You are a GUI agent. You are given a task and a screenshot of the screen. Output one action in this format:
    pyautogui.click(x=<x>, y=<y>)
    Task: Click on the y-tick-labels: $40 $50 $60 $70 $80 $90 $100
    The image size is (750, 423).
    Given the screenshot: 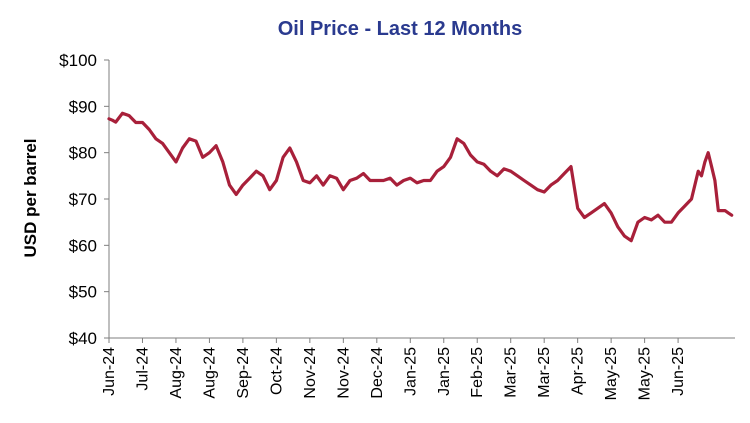 What is the action you would take?
    pyautogui.click(x=78, y=199)
    